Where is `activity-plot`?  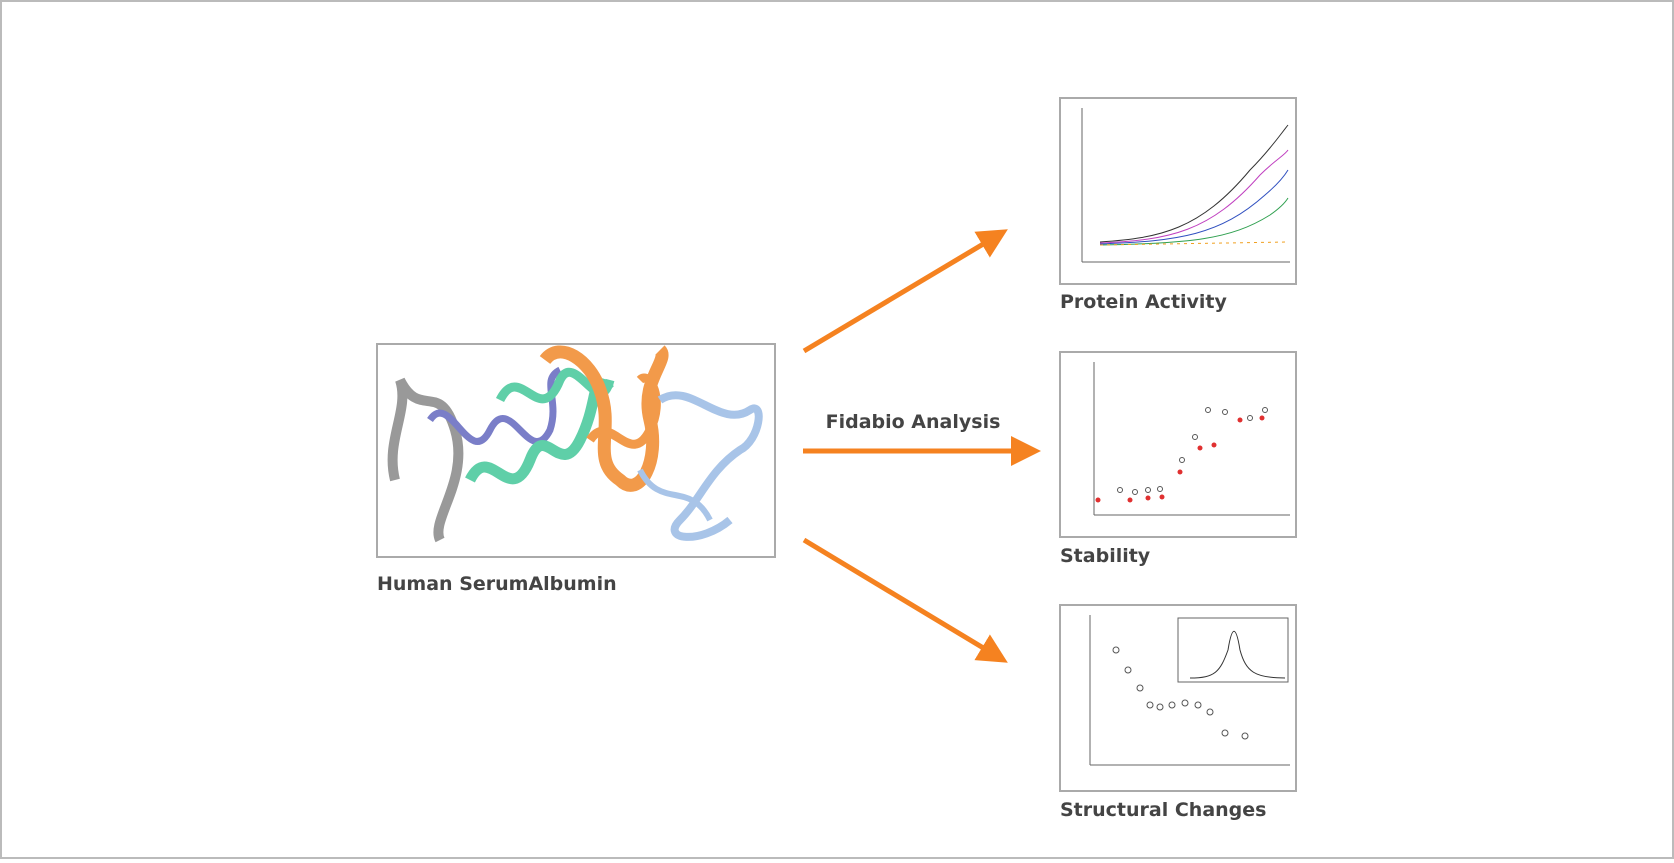
activity-plot is located at coordinates (1178, 191).